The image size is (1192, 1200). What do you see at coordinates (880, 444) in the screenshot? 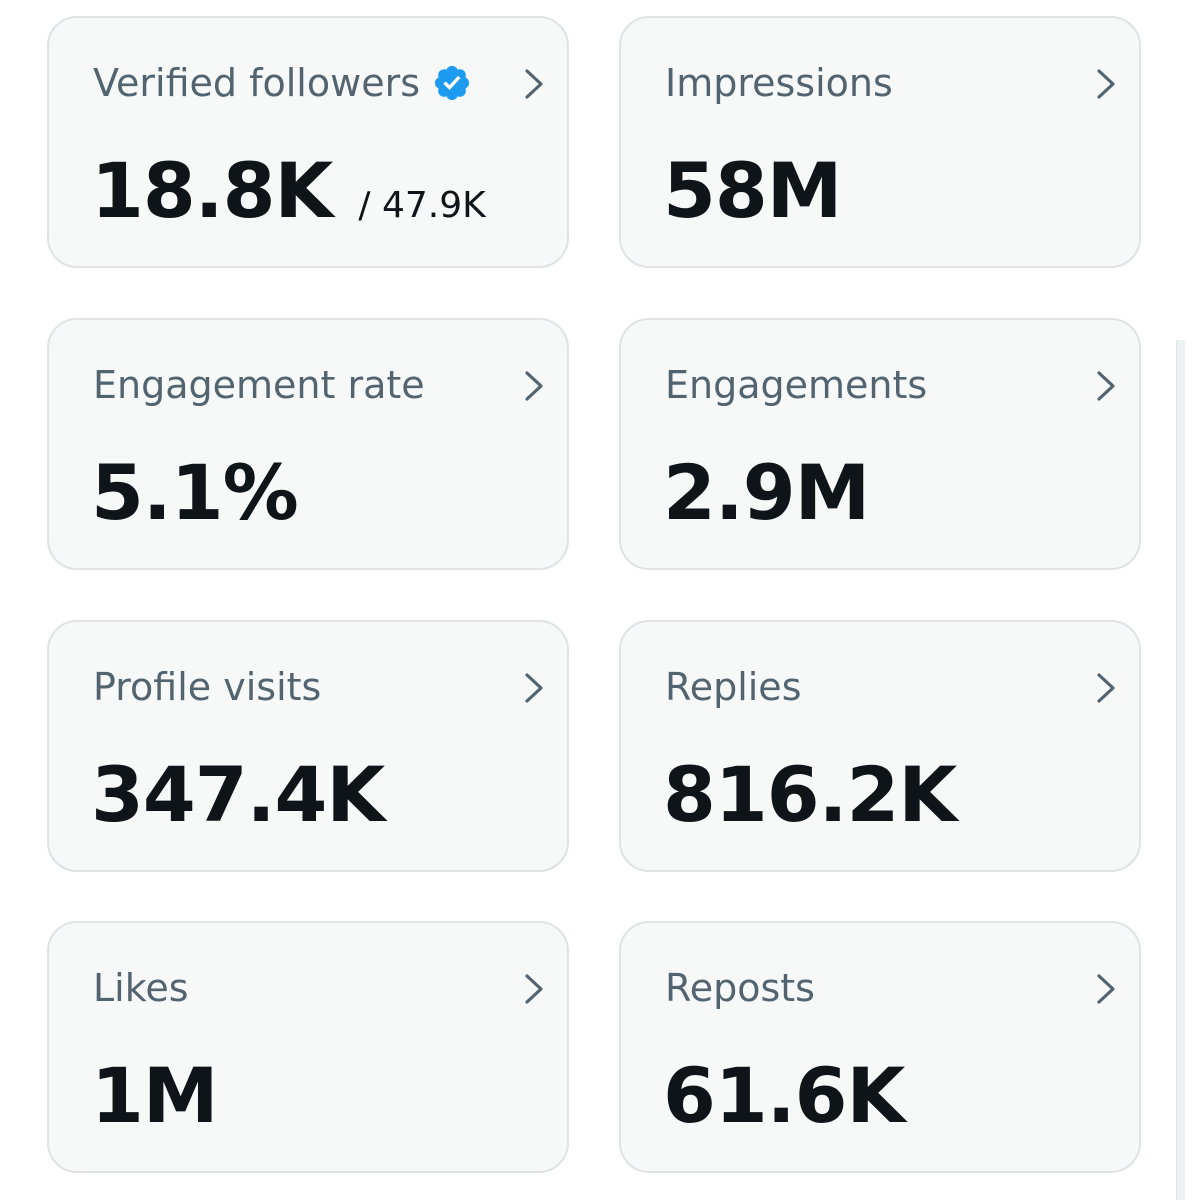
I see `metric-card-engagements: Engagements 2.9M` at bounding box center [880, 444].